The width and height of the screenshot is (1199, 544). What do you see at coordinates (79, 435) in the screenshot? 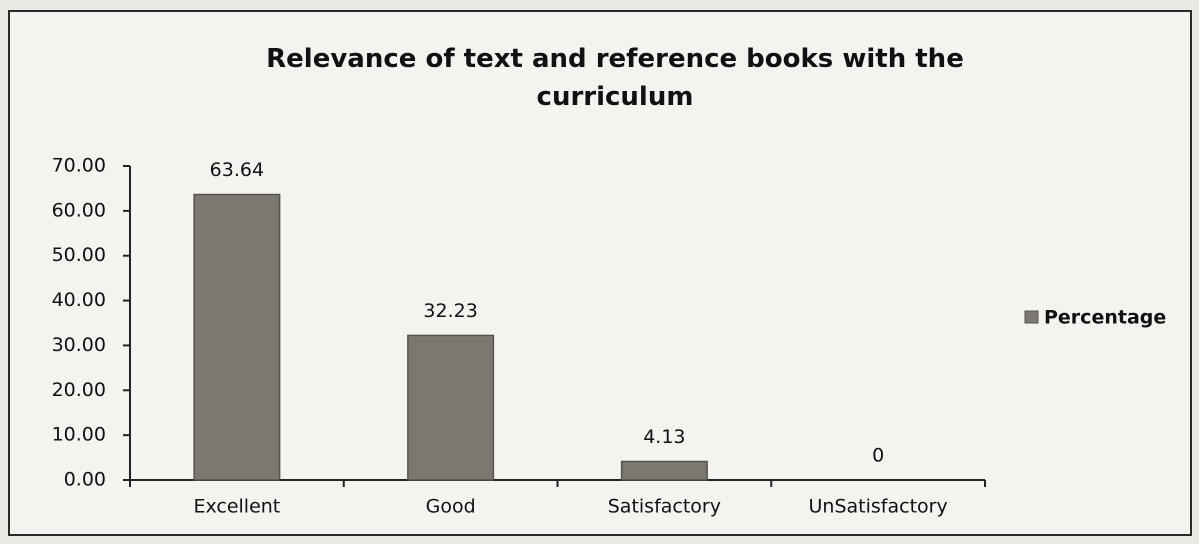
I see `y-tick-label: 10.00` at bounding box center [79, 435].